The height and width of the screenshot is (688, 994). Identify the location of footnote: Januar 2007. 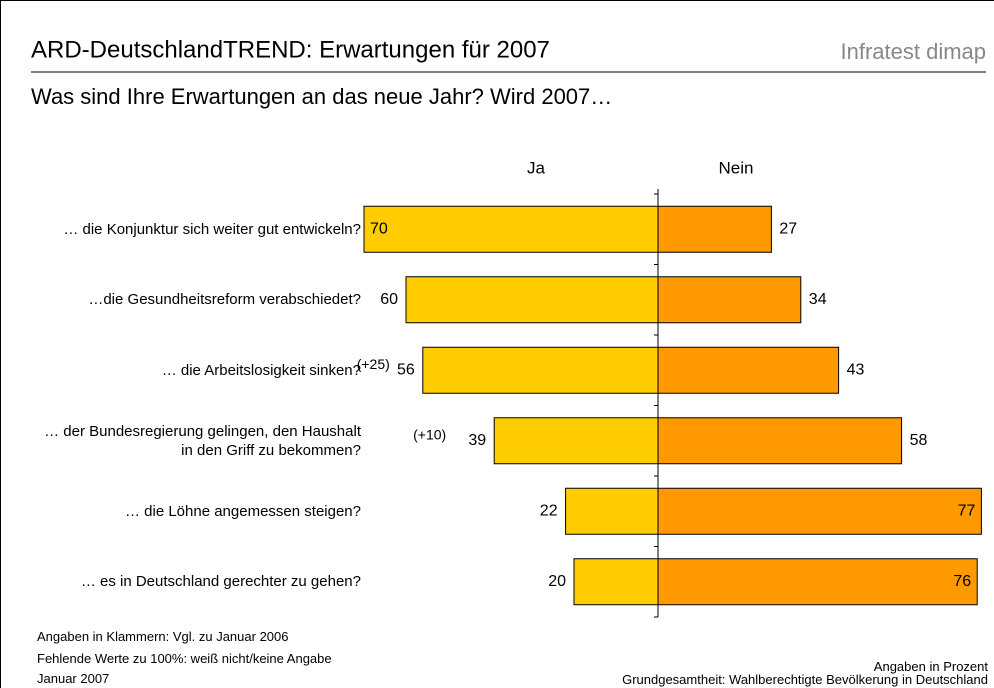
(73, 678).